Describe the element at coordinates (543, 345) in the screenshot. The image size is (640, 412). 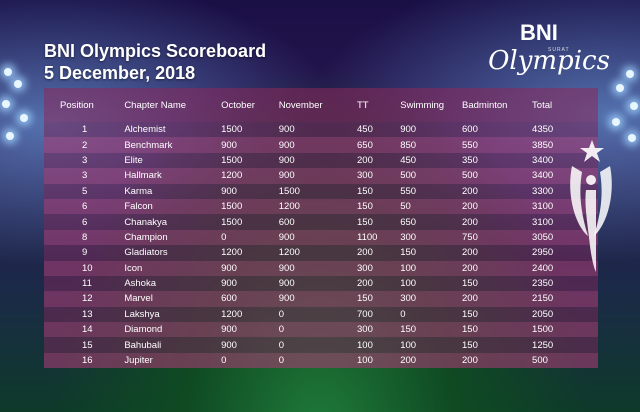
I see `total-cell: 1250` at that location.